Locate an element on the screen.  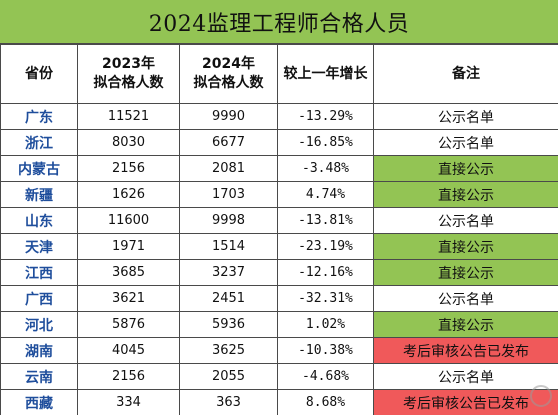
cell-province: 河北 is located at coordinates (39, 324).